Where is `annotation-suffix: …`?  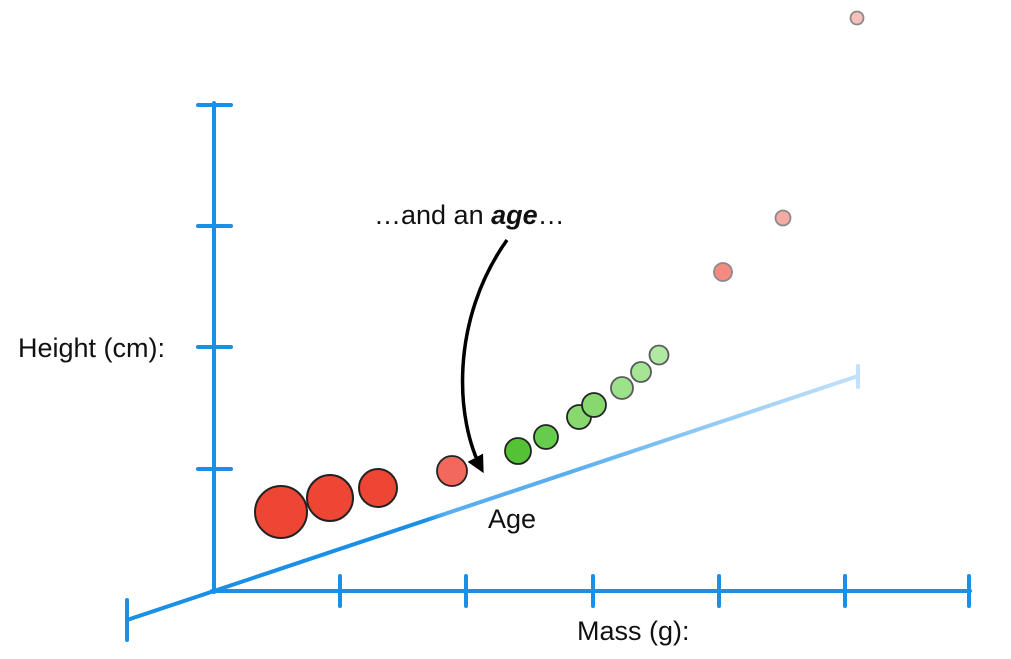 annotation-suffix: … is located at coordinates (551, 215).